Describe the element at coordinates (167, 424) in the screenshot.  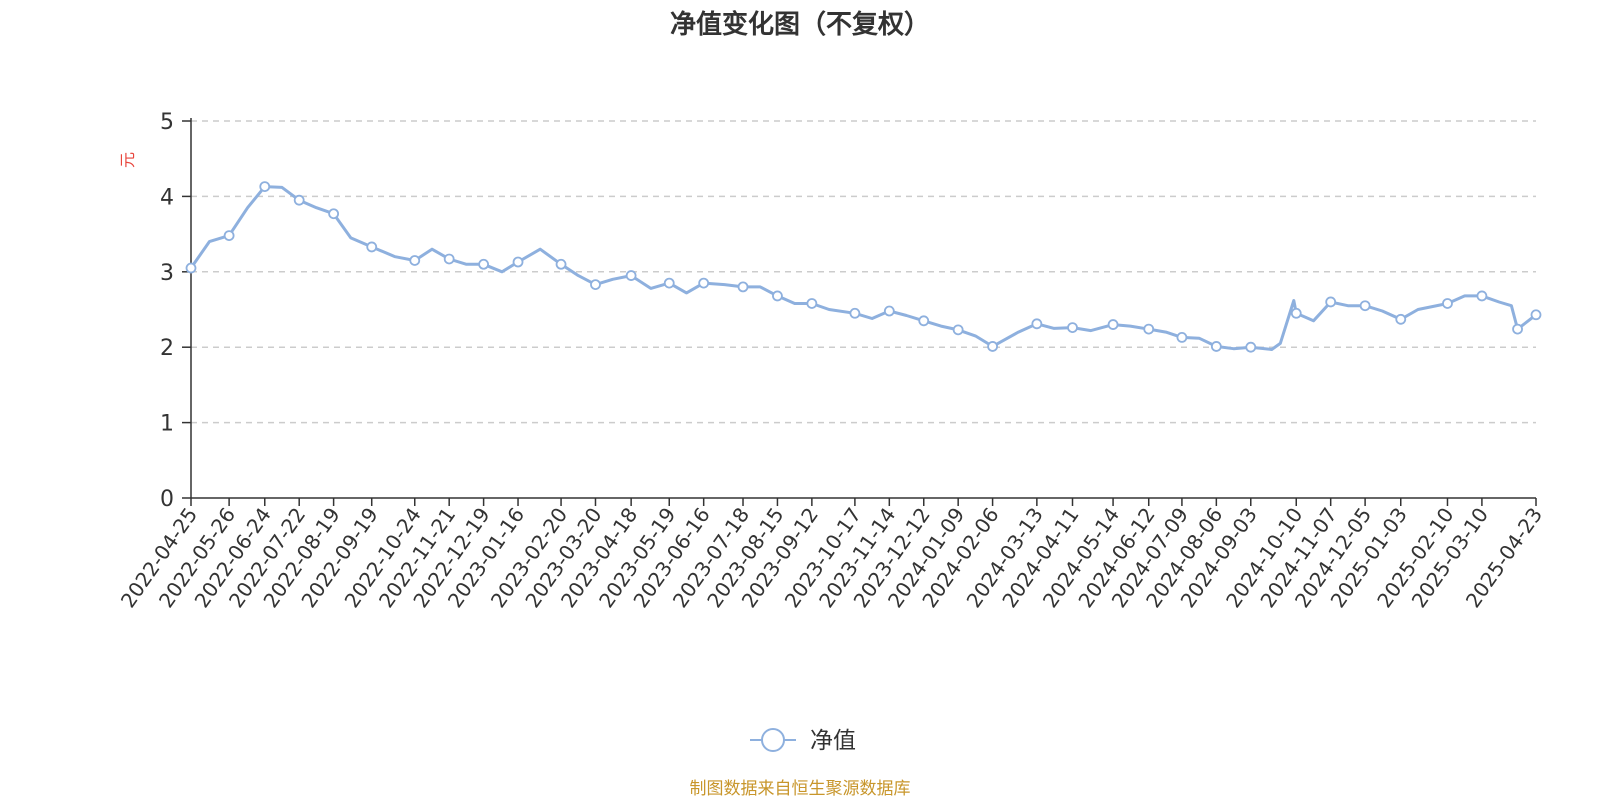
I see `y-tick-label: 1` at that location.